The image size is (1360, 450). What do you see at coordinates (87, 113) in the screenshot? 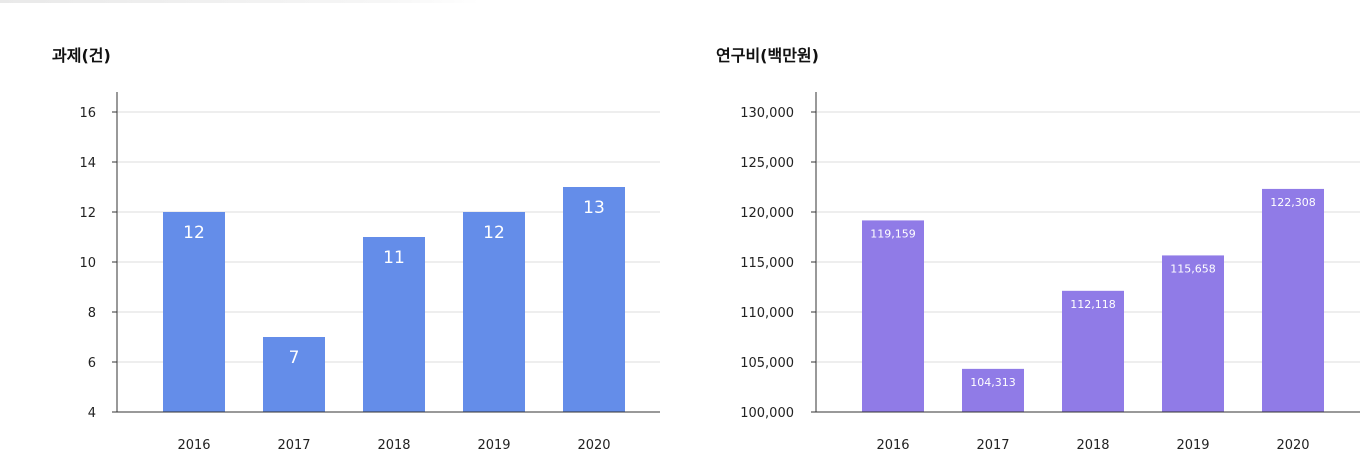
I see `y-tick-label: 16` at bounding box center [87, 113].